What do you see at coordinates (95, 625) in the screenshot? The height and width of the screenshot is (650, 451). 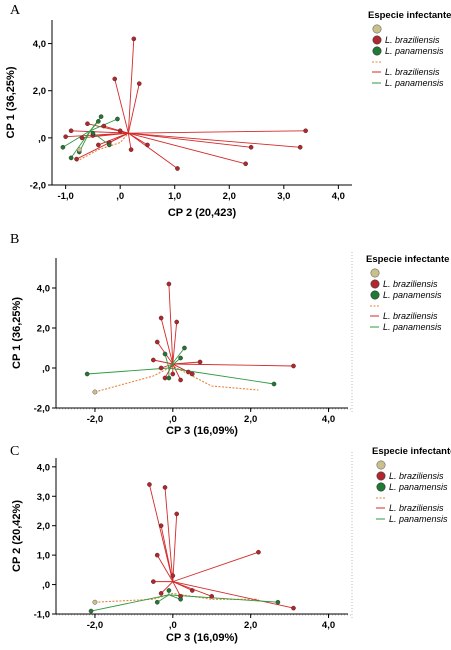 I see `x-tick-label: -2,0` at bounding box center [95, 625].